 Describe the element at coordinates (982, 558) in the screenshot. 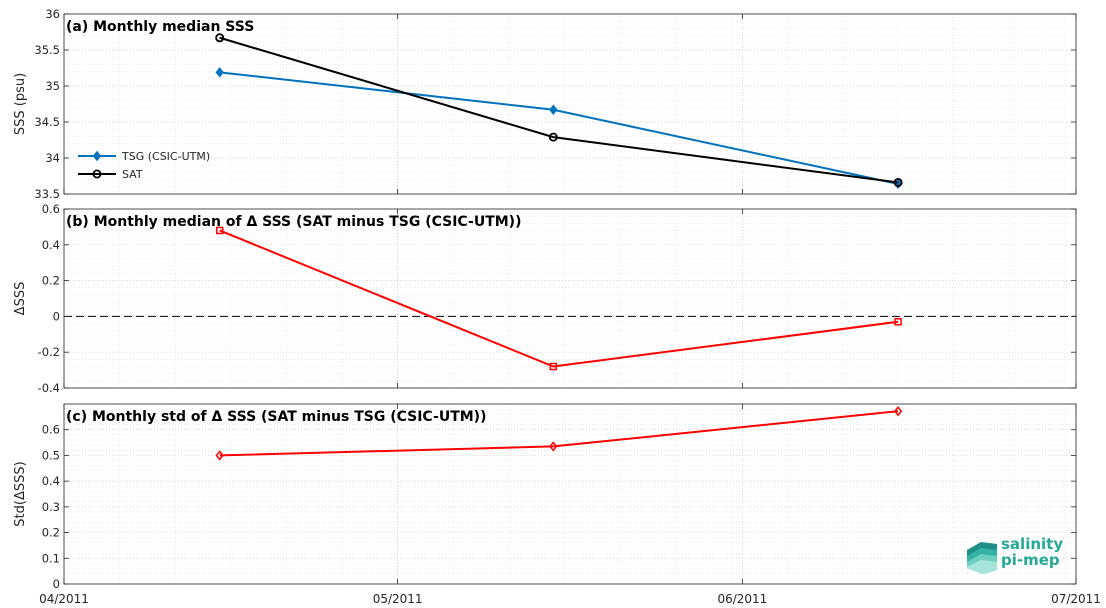

I see `waves-icon` at that location.